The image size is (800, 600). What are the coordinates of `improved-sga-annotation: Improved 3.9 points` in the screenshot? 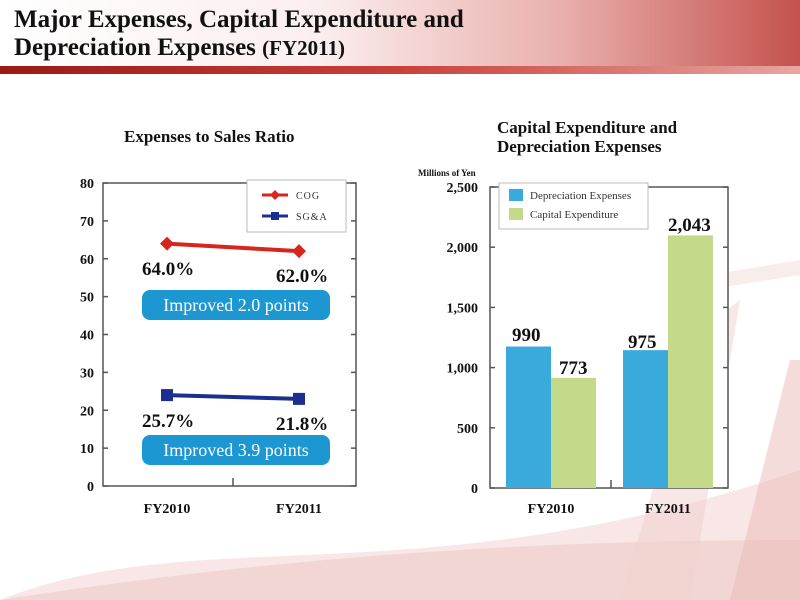 It's located at (236, 450).